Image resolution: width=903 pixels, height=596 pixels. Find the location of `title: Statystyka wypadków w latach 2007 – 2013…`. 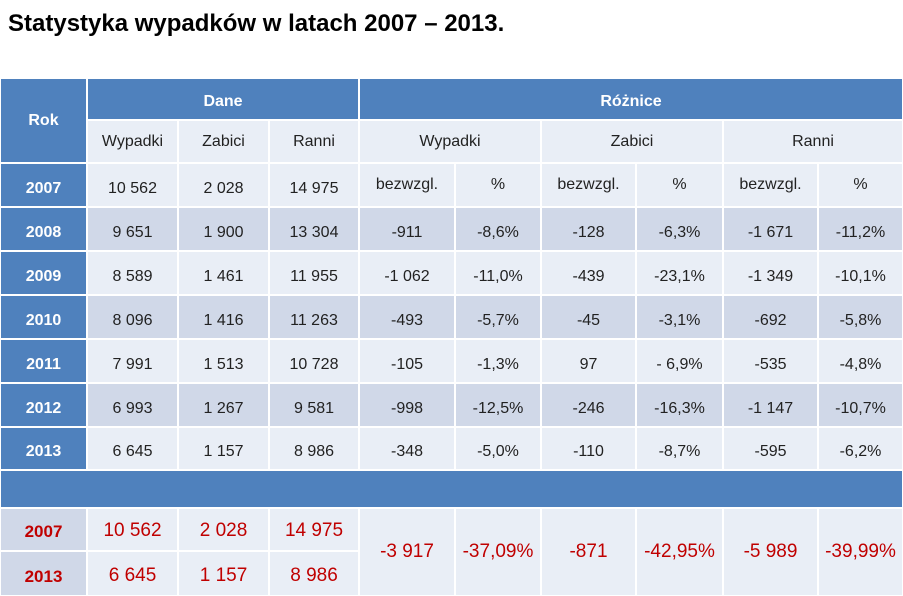

title: Statystyka wypadków w latach 2007 – 2013… is located at coordinates (256, 23).